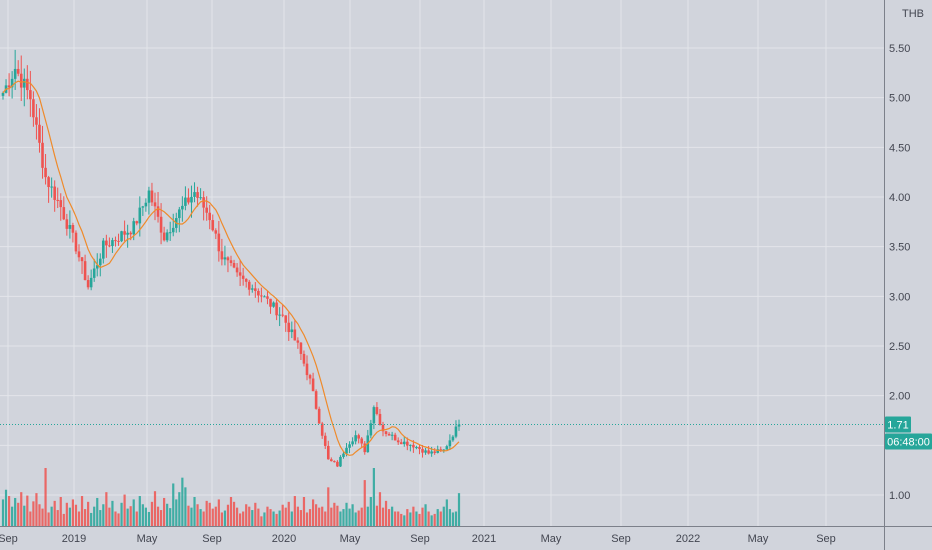  Describe the element at coordinates (898, 424) in the screenshot. I see `last-price-tag: 1.71` at that location.